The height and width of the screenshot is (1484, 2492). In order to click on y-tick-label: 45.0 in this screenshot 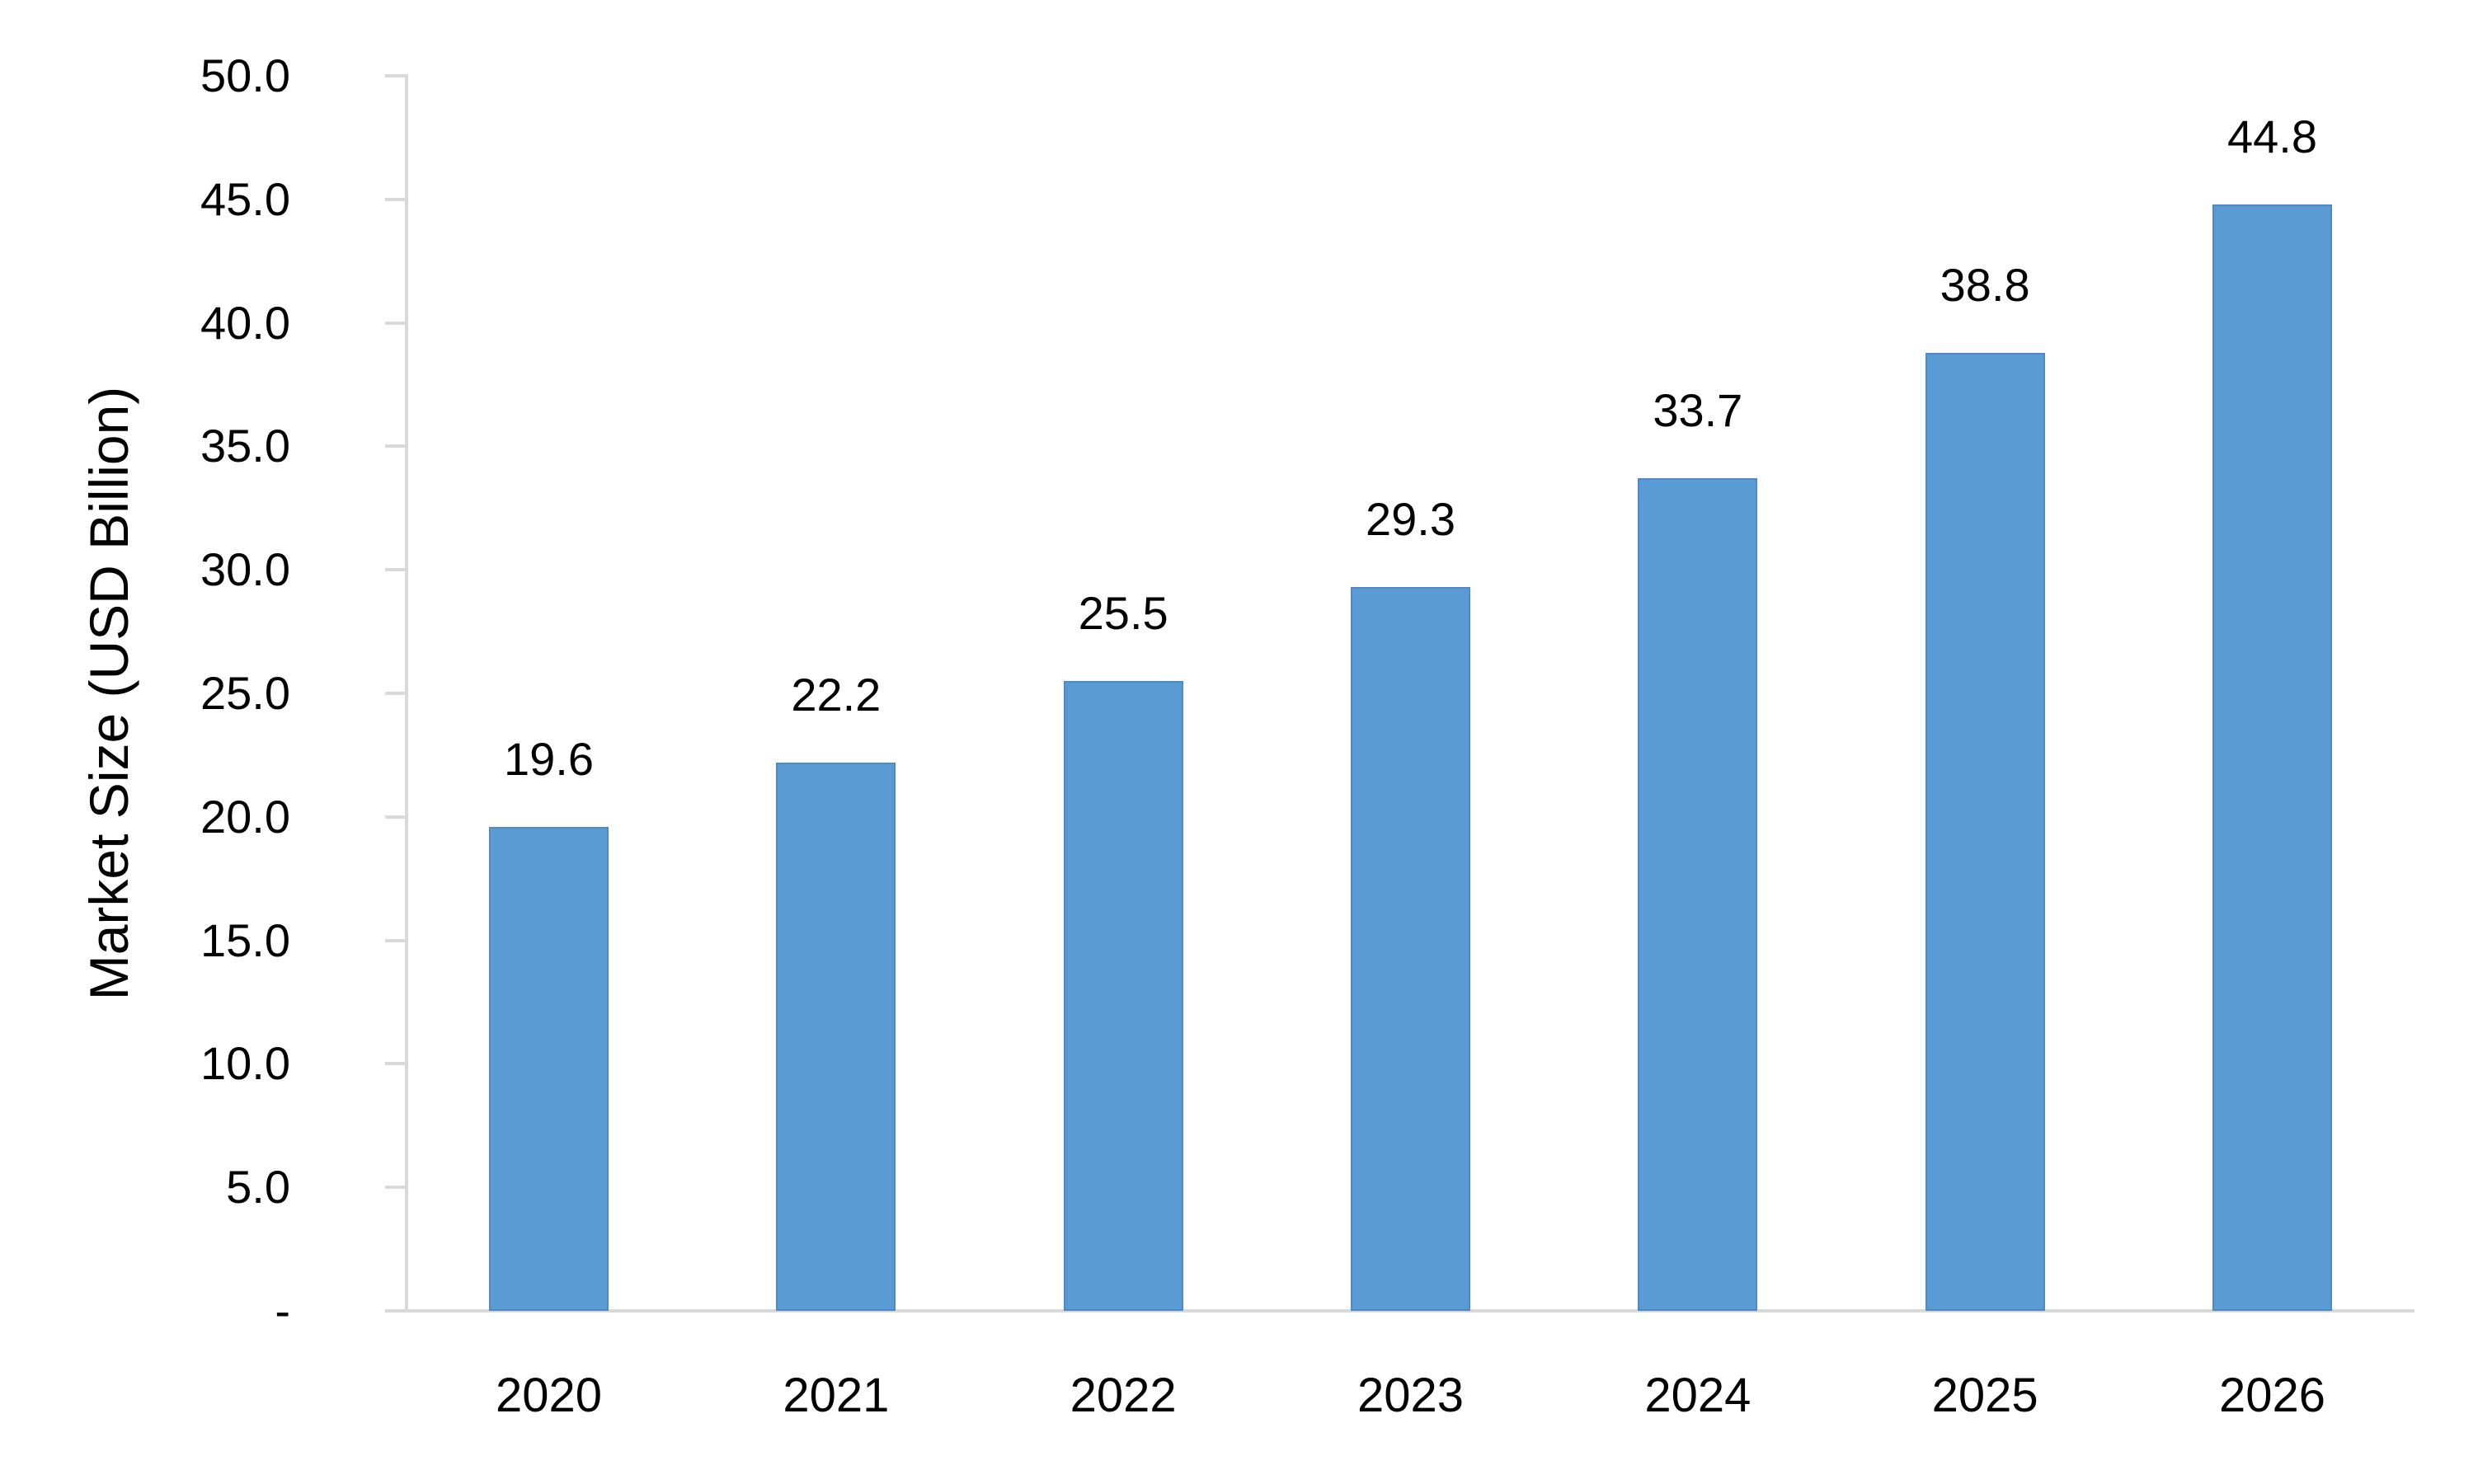, I will do `click(245, 198)`.